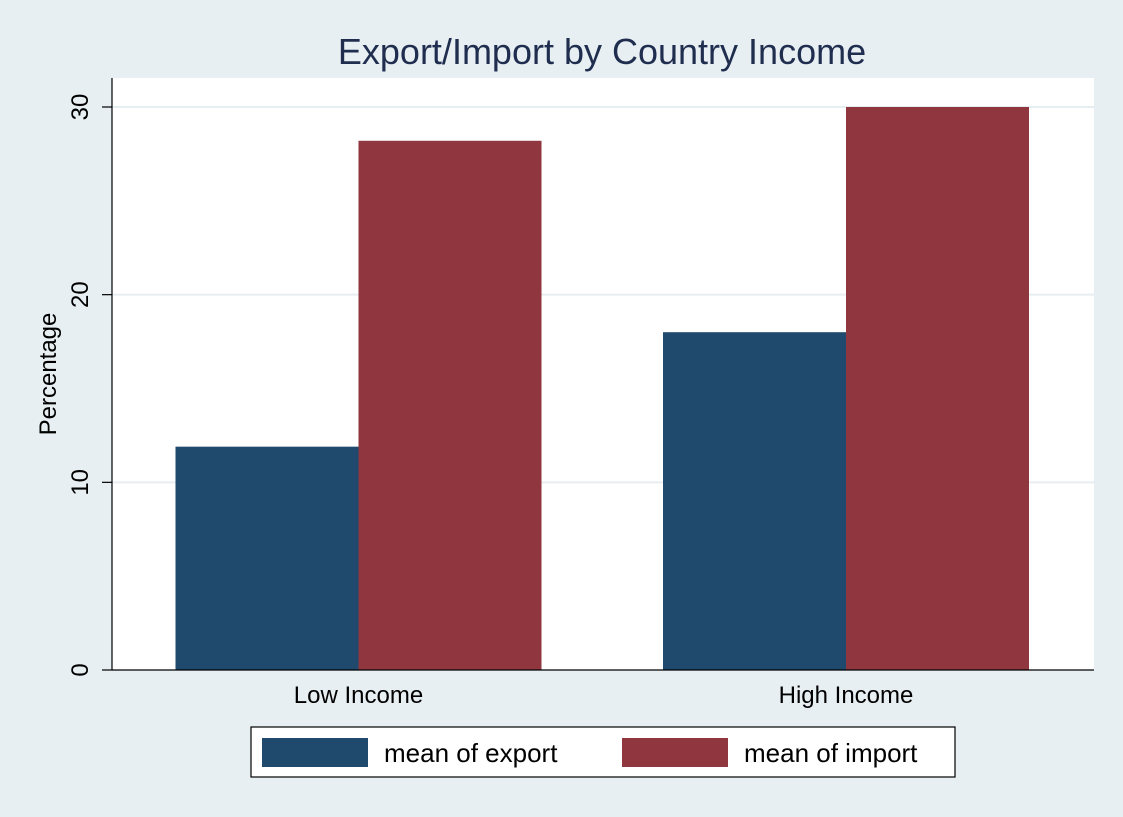 The width and height of the screenshot is (1123, 817). Describe the element at coordinates (358, 695) in the screenshot. I see `x-tick-label: Low Income` at that location.